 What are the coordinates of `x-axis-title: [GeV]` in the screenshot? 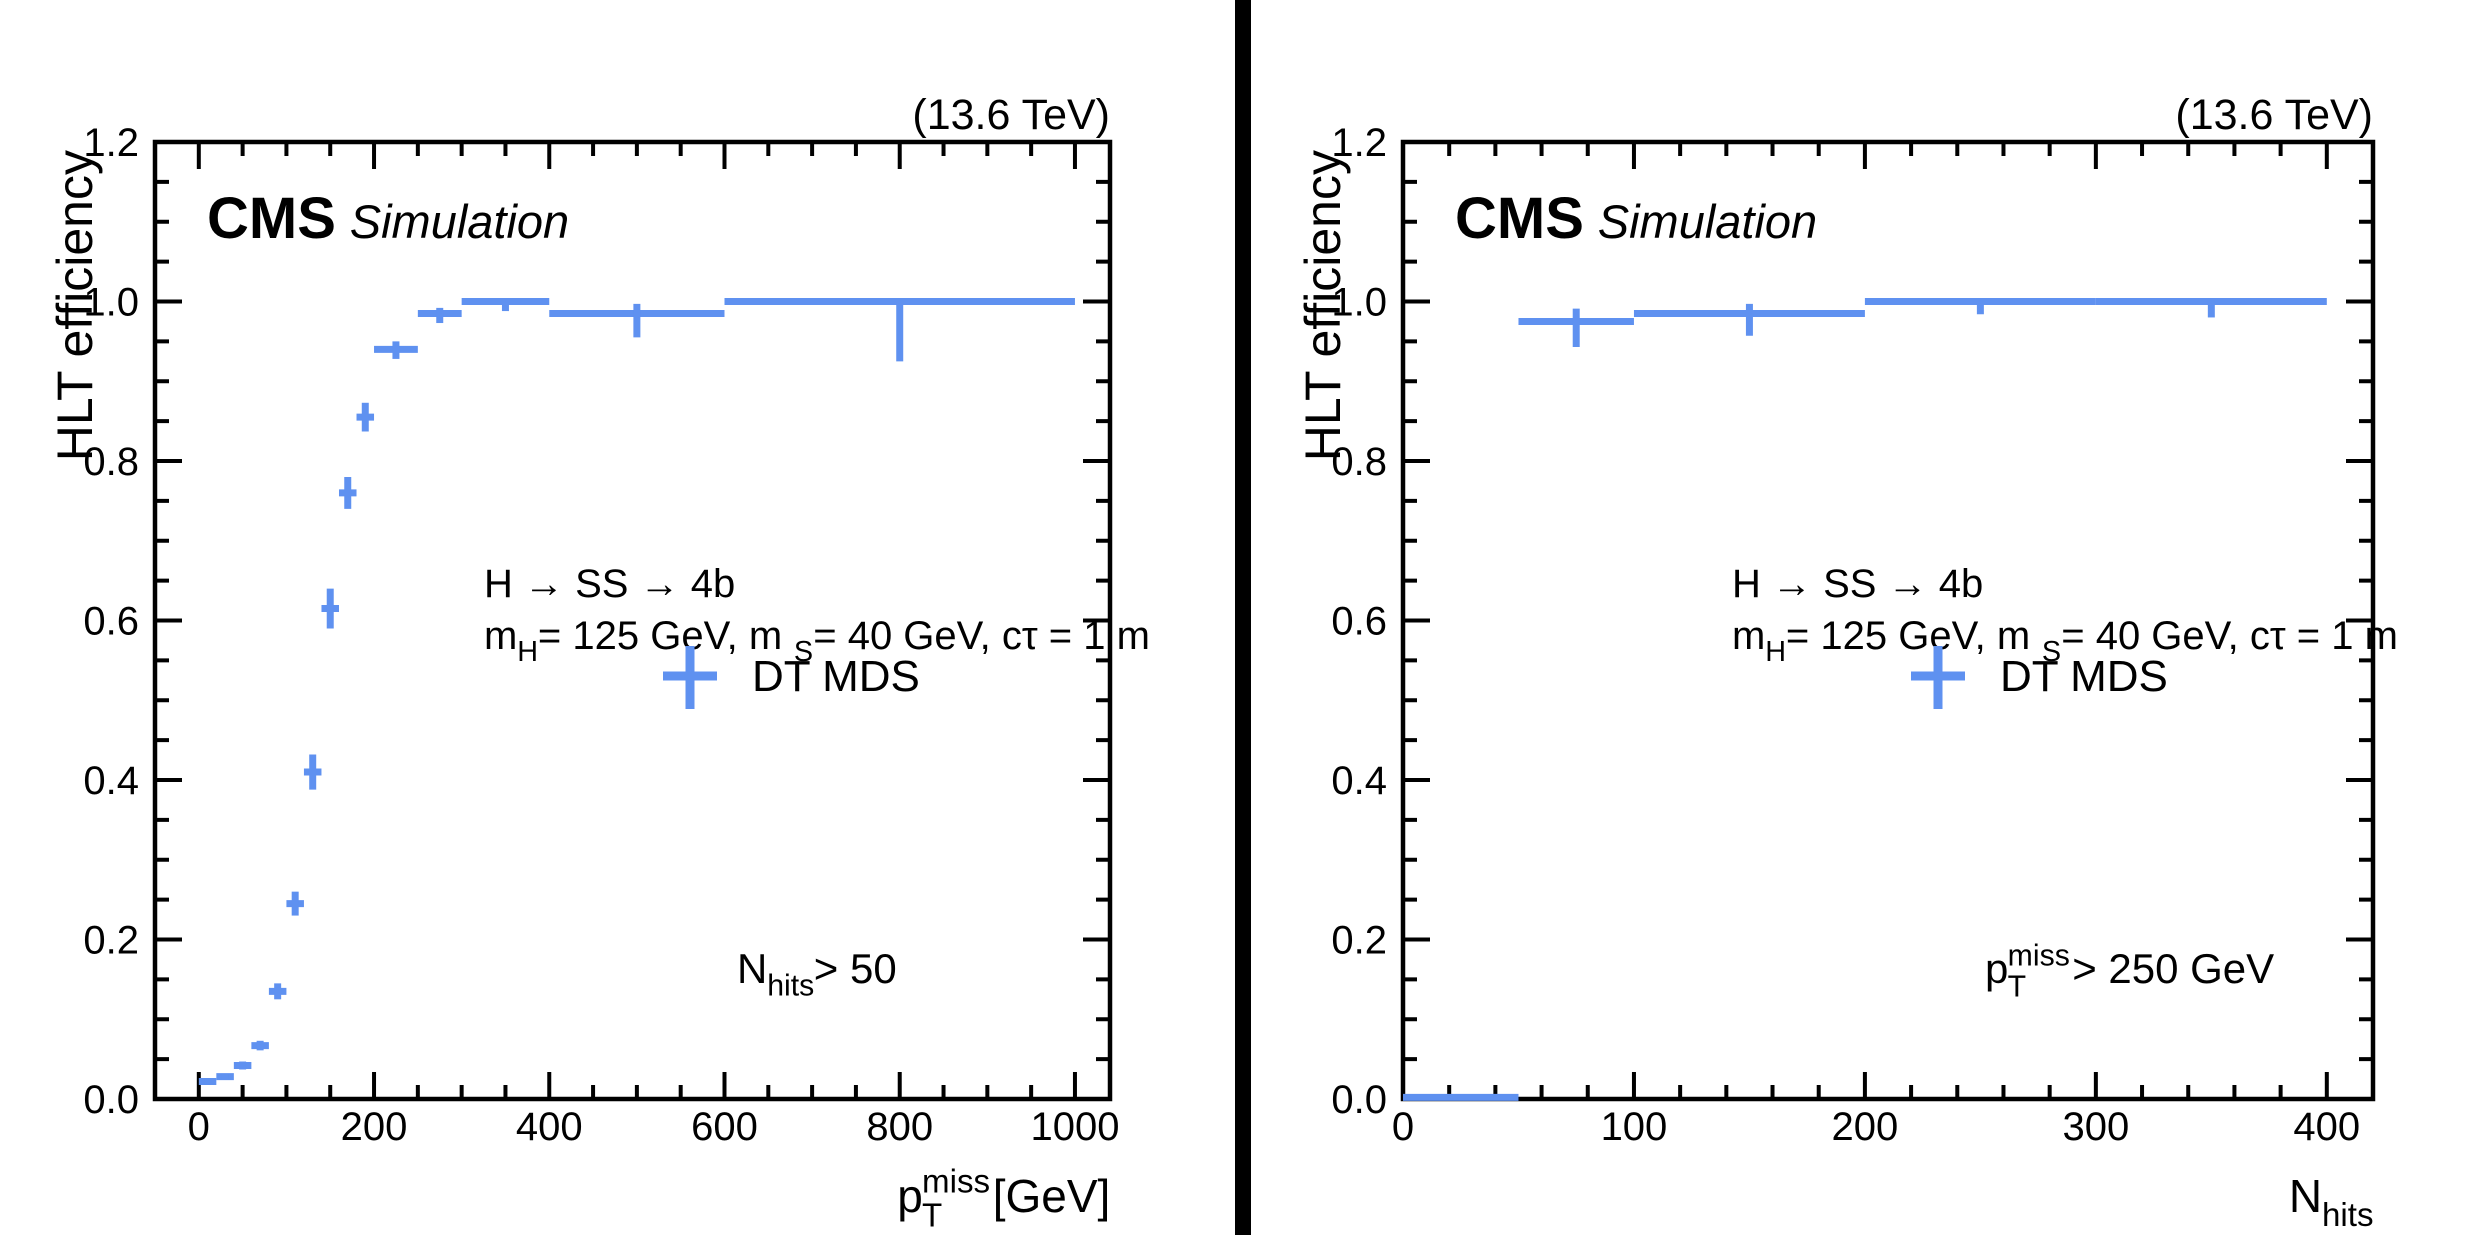 It's located at (1052, 1196).